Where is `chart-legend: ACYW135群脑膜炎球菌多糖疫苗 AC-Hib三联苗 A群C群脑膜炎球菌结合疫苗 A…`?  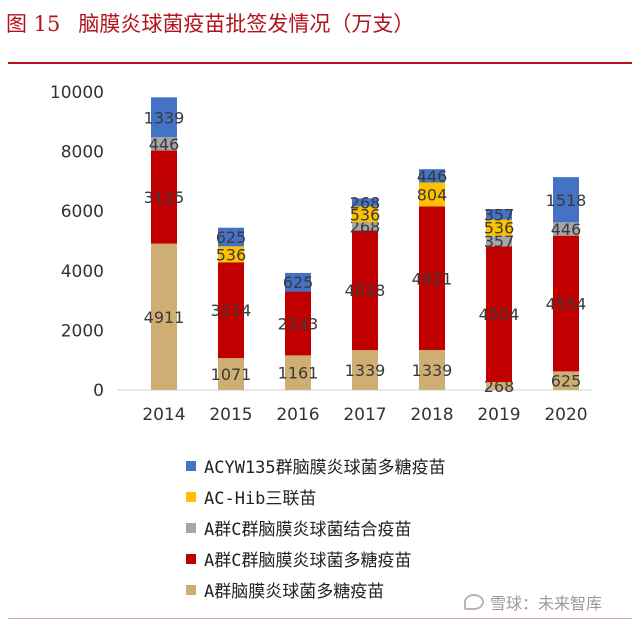 chart-legend: ACYW135群脑膜炎球菌多糖疫苗 AC-Hib三联苗 A群C群脑膜炎球菌结合疫苗 A… is located at coordinates (316, 527).